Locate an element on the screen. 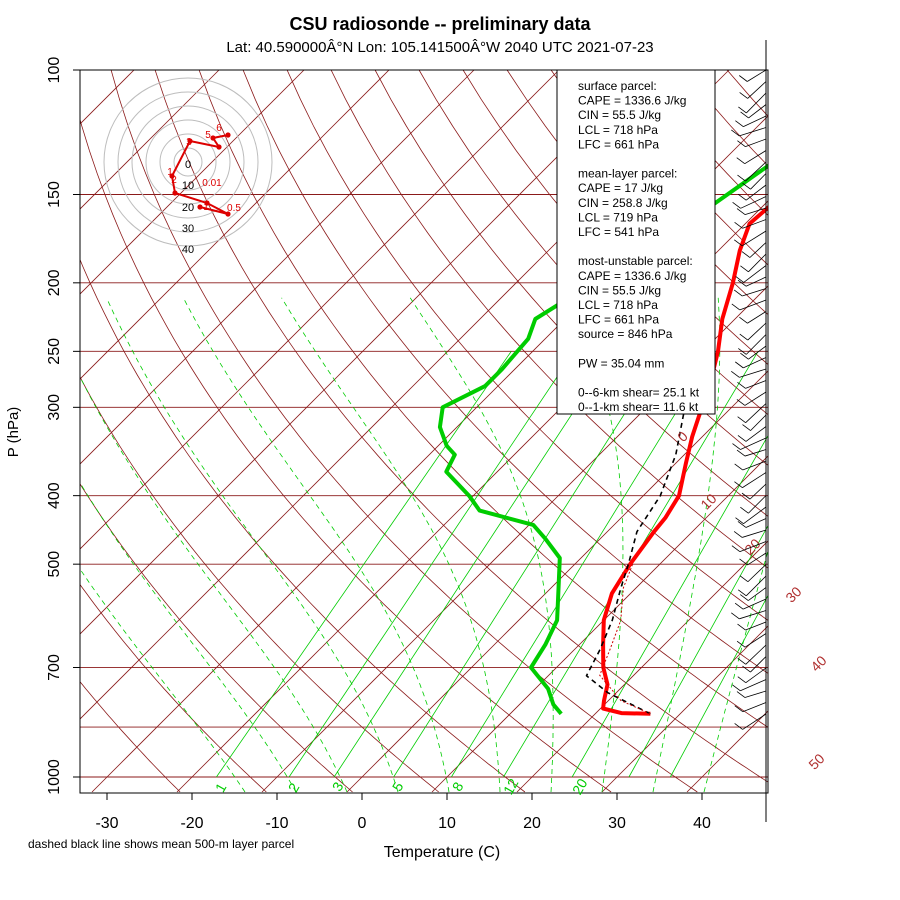 The height and width of the screenshot is (900, 900). y-tick-label: 700 is located at coordinates (54, 667).